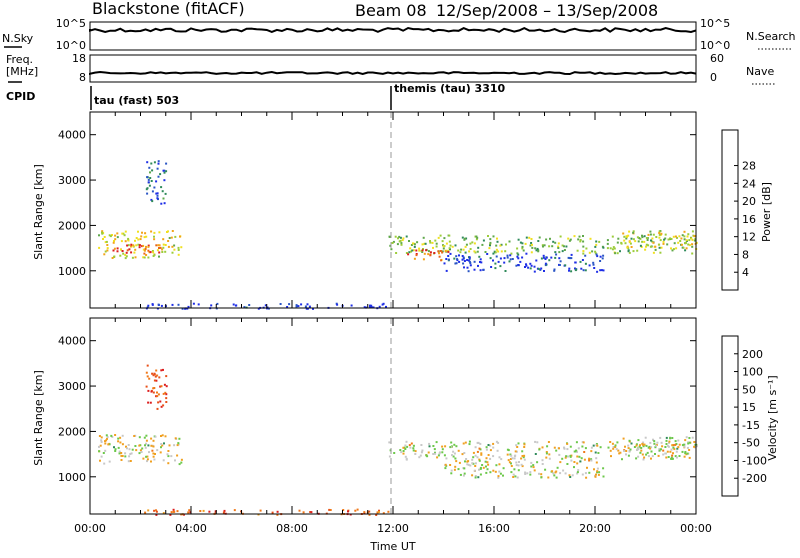 This screenshot has width=800, height=558. I want to click on x-tick-label: 04:00, so click(191, 528).